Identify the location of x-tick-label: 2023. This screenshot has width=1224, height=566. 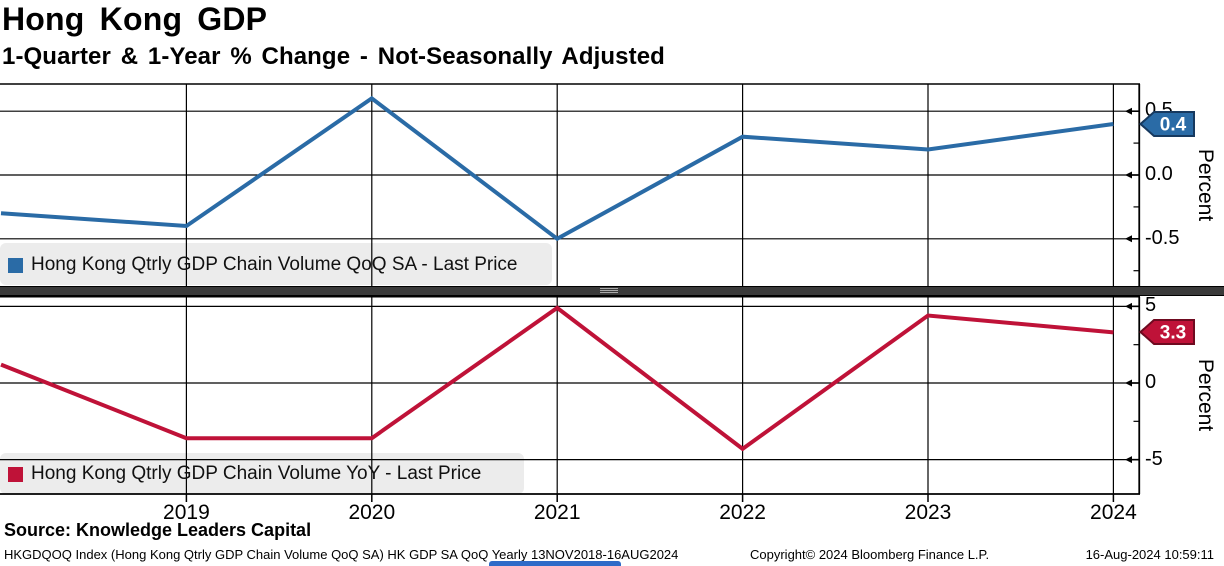
(928, 512).